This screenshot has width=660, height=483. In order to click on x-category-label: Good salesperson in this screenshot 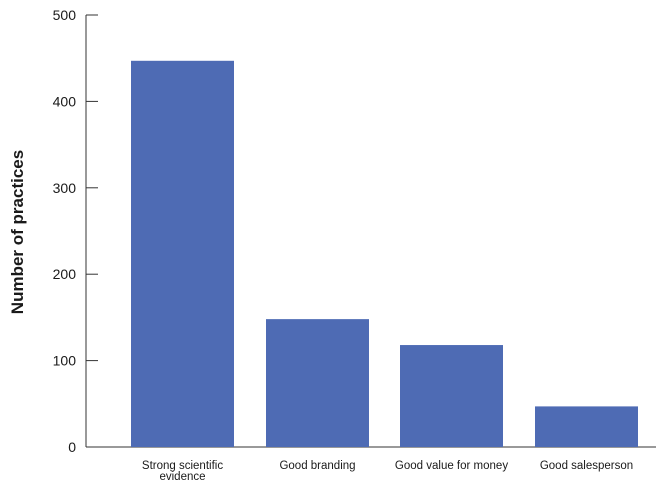, I will do `click(586, 466)`.